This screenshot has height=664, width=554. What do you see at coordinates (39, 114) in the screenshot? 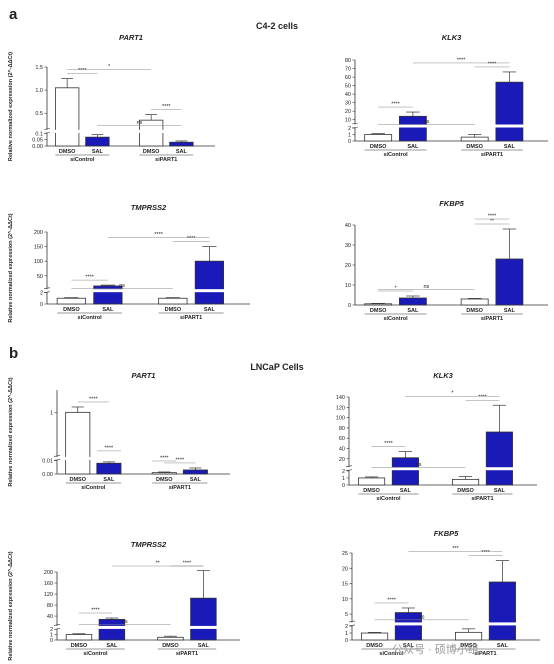
I see `y-tick-label: 0.5` at bounding box center [39, 114].